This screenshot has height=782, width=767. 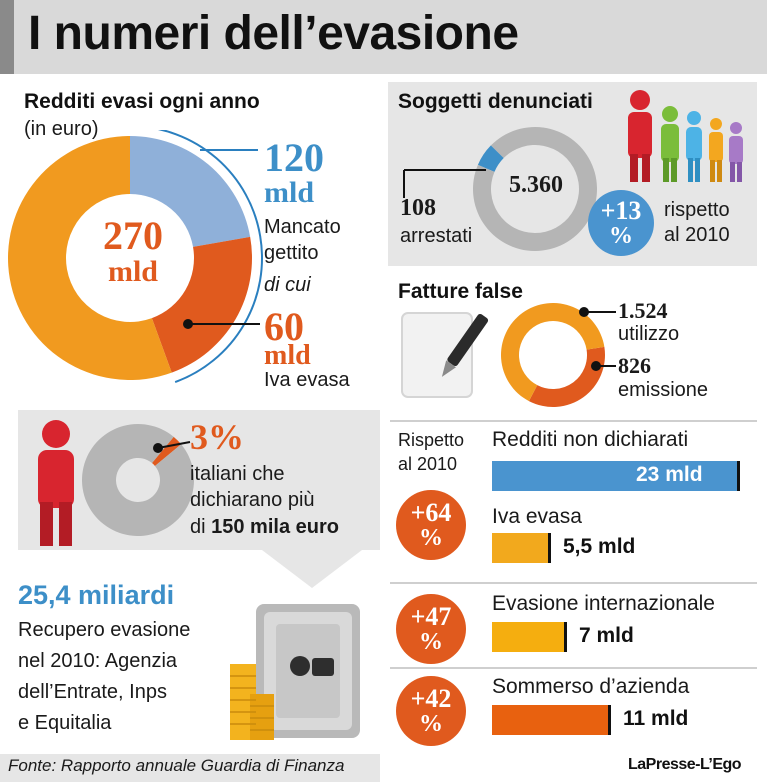 What do you see at coordinates (649, 334) in the screenshot?
I see `utilizzo-label: utilizzo` at bounding box center [649, 334].